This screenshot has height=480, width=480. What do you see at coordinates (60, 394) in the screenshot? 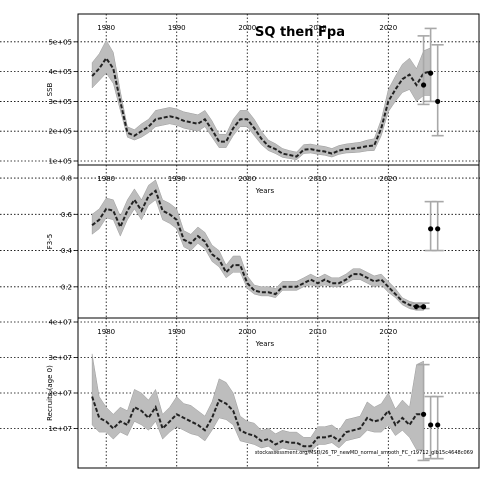
I see `y-tick-label: 2e+07` at bounding box center [60, 394].